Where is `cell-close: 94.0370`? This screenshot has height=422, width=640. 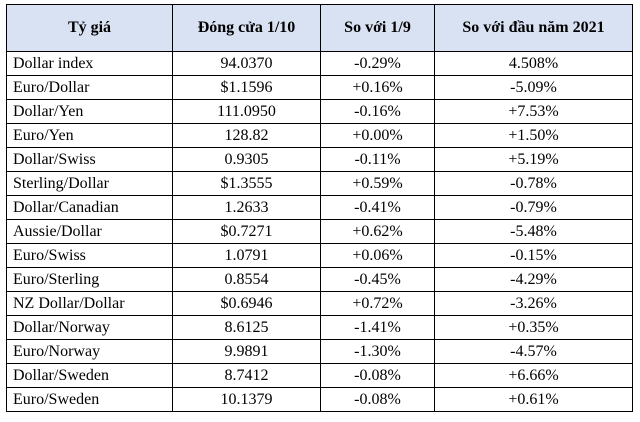
cell-close: 94.0370 is located at coordinates (246, 63).